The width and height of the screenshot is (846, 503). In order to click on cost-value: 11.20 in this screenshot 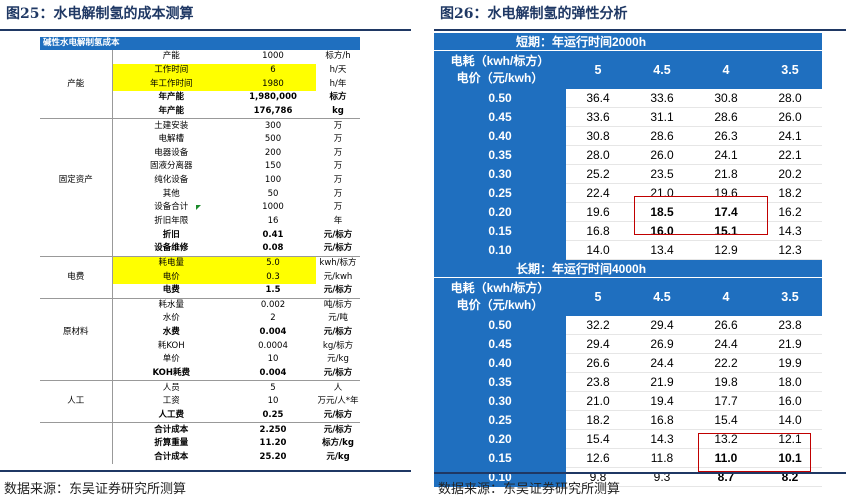, I will do `click(273, 443)`.